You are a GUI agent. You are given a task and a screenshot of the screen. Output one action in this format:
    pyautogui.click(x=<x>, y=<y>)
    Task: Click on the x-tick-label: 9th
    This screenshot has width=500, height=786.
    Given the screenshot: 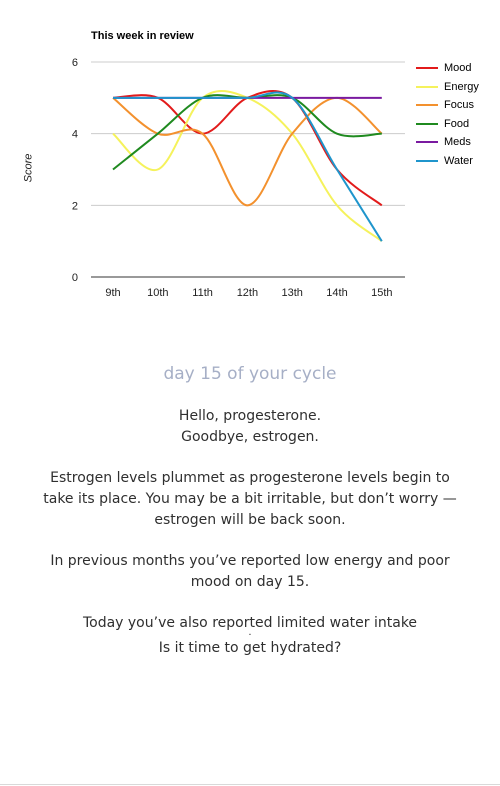 What is the action you would take?
    pyautogui.click(x=112, y=293)
    